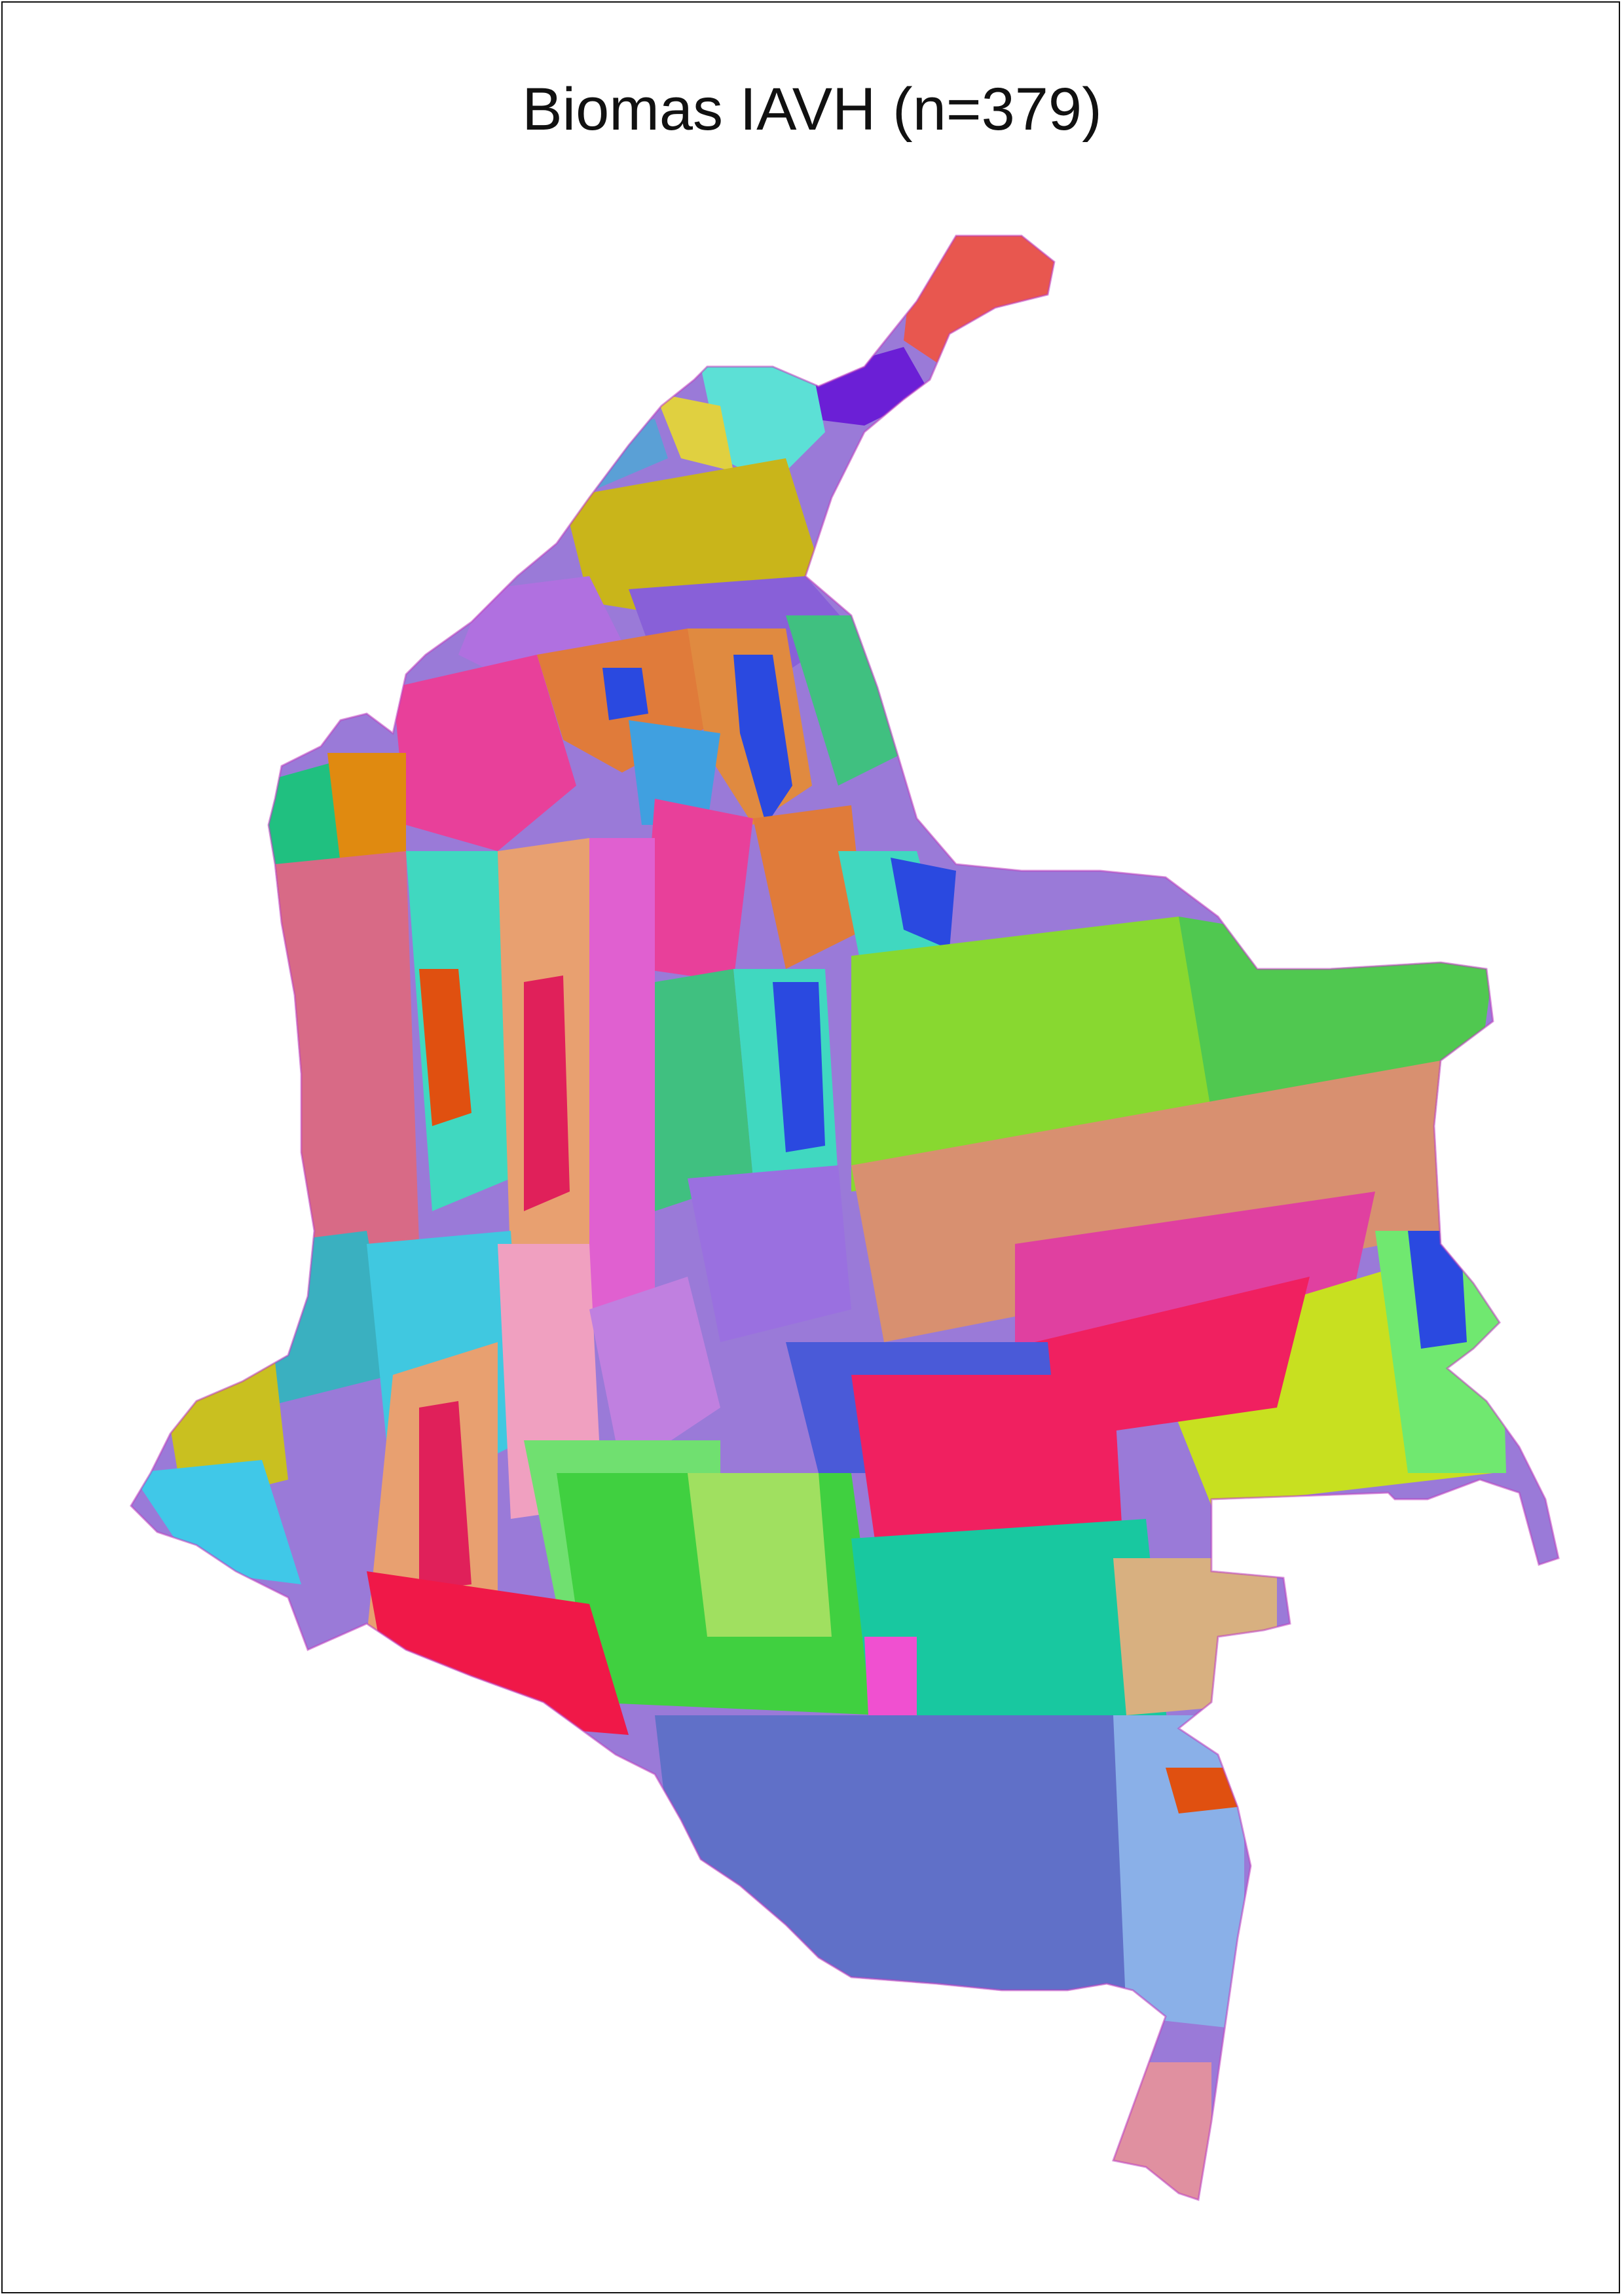 The image size is (1624, 2296). I want to click on map-title: Biomas IAVH (n=379), so click(812, 109).